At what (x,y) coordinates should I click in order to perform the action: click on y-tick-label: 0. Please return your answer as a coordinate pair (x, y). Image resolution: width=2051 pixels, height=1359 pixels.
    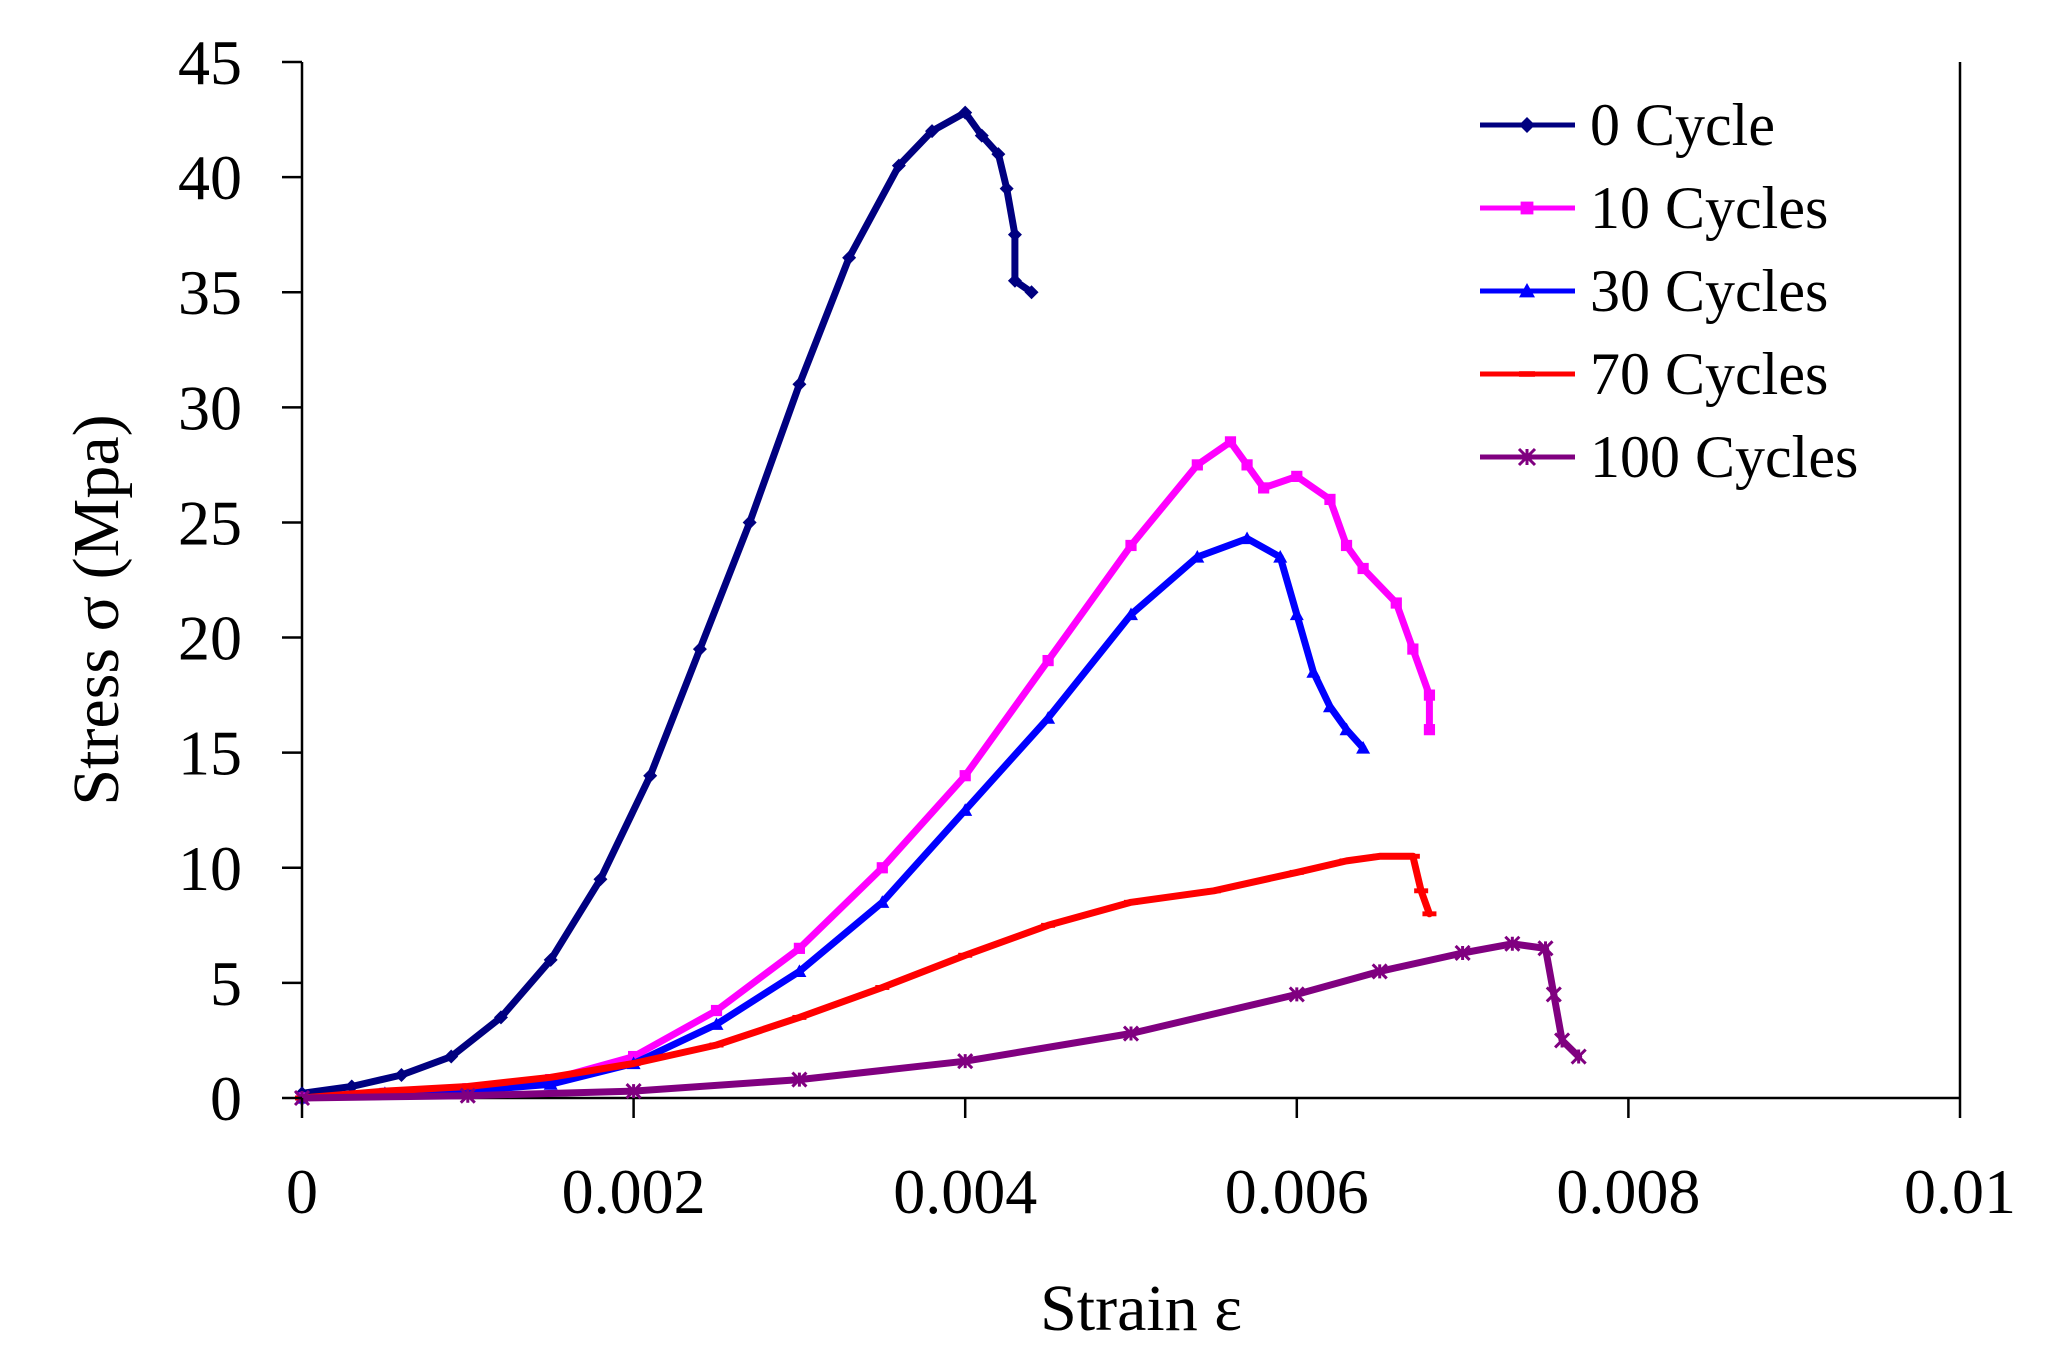
    Looking at the image, I should click on (226, 1098).